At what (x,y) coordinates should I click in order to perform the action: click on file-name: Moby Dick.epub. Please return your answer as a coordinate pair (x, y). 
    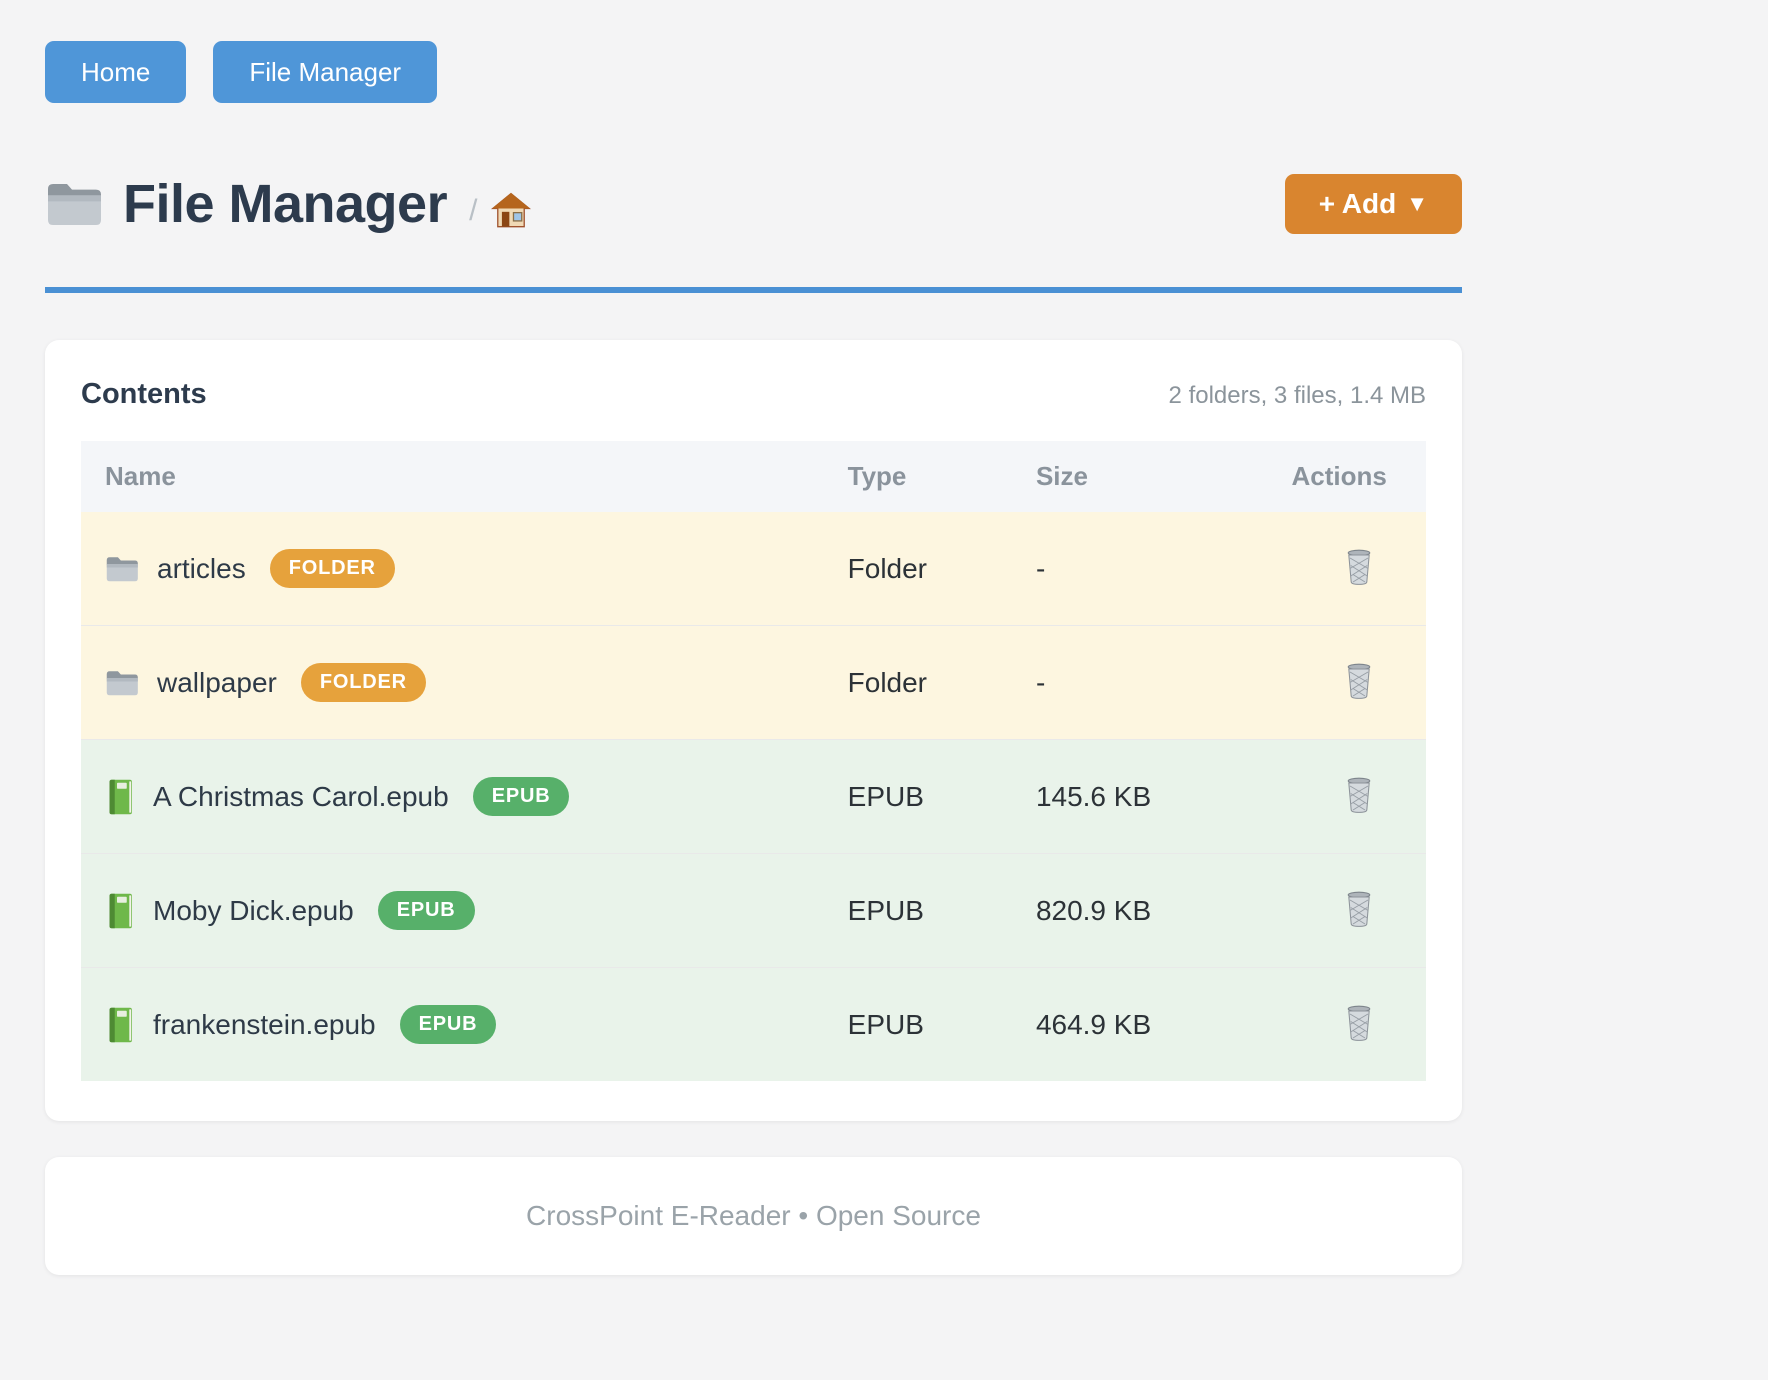
    Looking at the image, I should click on (253, 910).